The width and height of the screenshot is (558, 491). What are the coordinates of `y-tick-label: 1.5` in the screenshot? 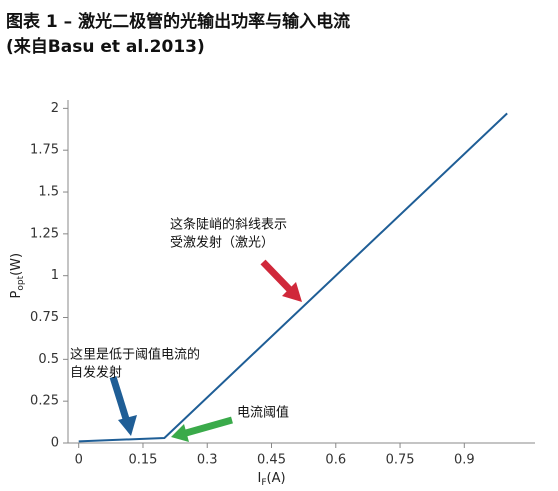 It's located at (48, 192).